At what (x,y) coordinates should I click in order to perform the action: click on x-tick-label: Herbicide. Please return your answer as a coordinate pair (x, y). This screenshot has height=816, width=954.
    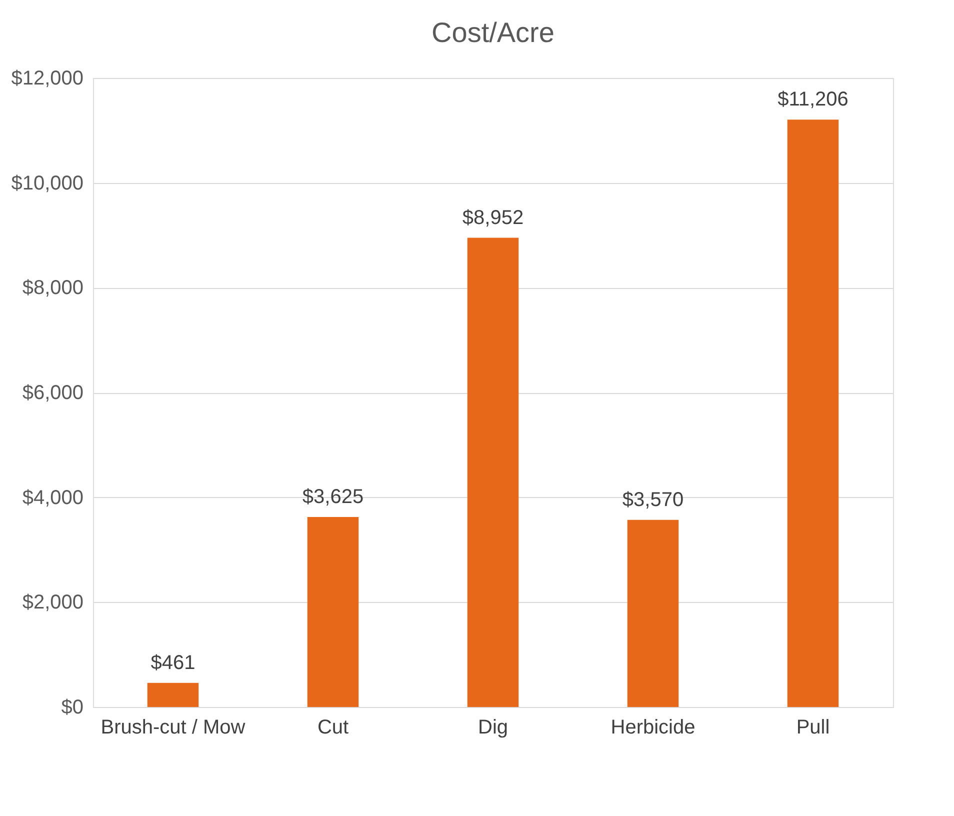
    Looking at the image, I should click on (653, 727).